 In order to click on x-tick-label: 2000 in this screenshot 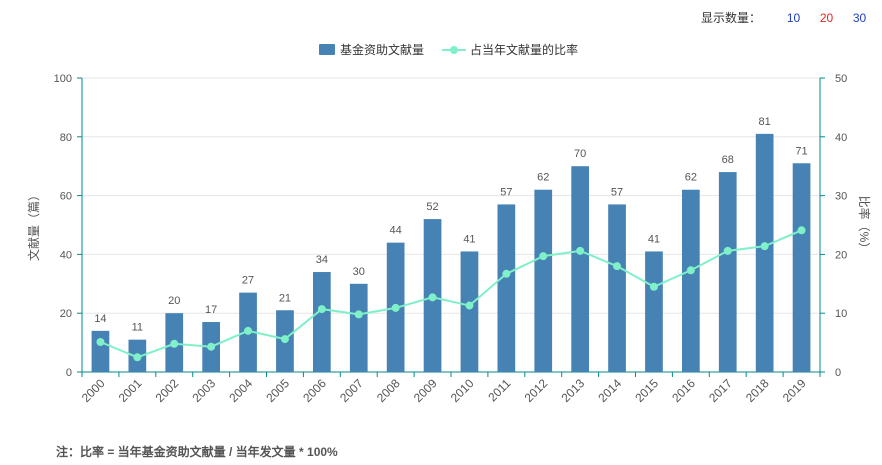, I will do `click(93, 390)`.